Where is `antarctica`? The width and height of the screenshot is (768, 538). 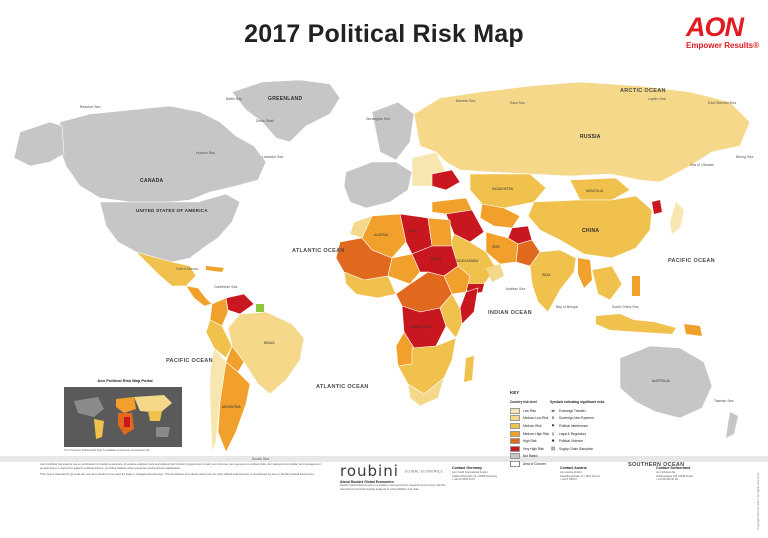
antarctica is located at coordinates (384, 459).